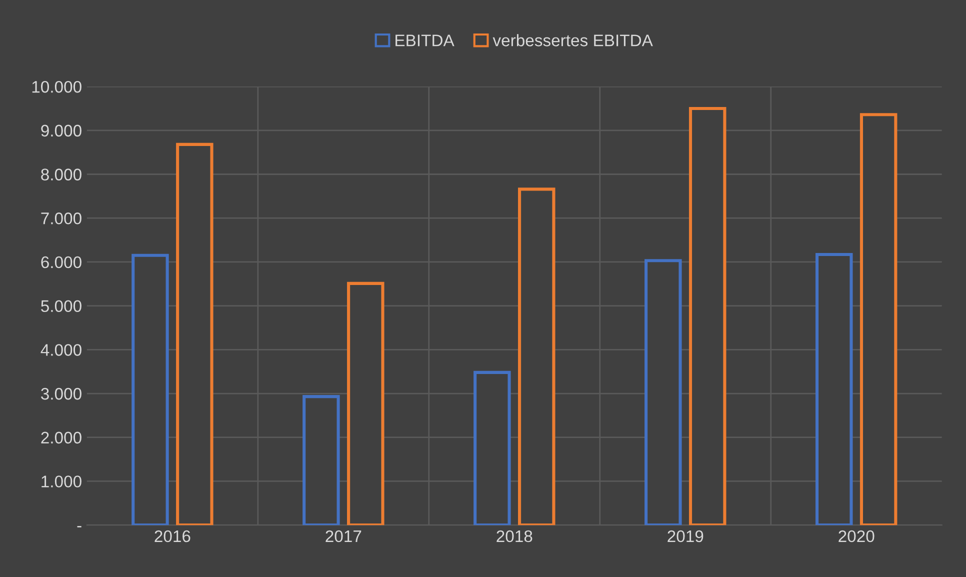 The width and height of the screenshot is (966, 577). Describe the element at coordinates (61, 350) in the screenshot. I see `y-tick-label: 4.000` at that location.